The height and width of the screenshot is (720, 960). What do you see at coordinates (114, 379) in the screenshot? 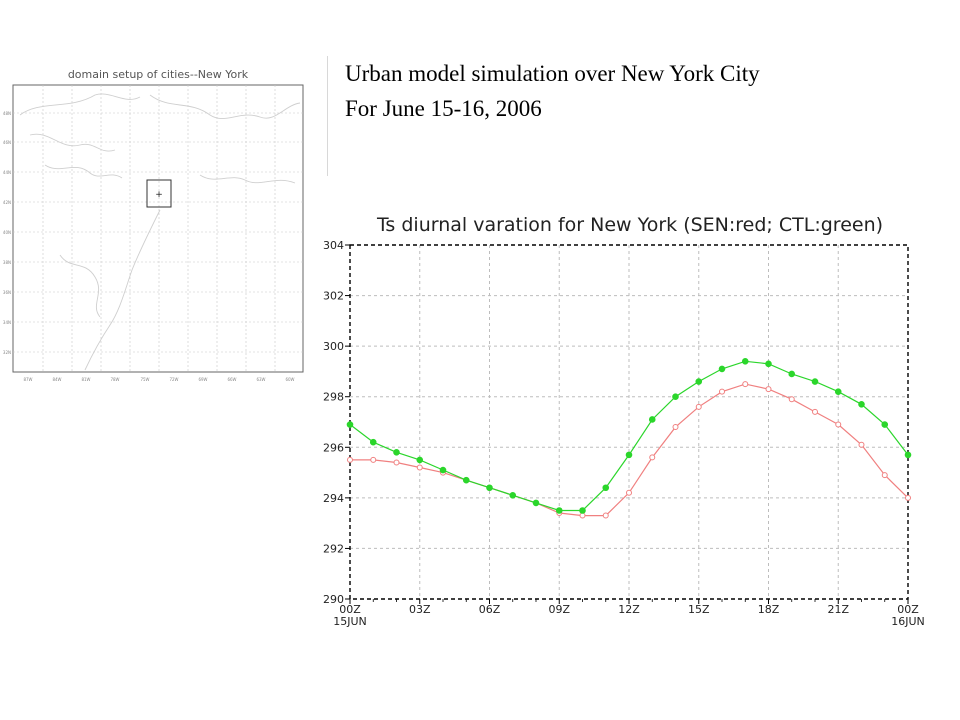
I see `svg-text: 78W` at bounding box center [114, 379].